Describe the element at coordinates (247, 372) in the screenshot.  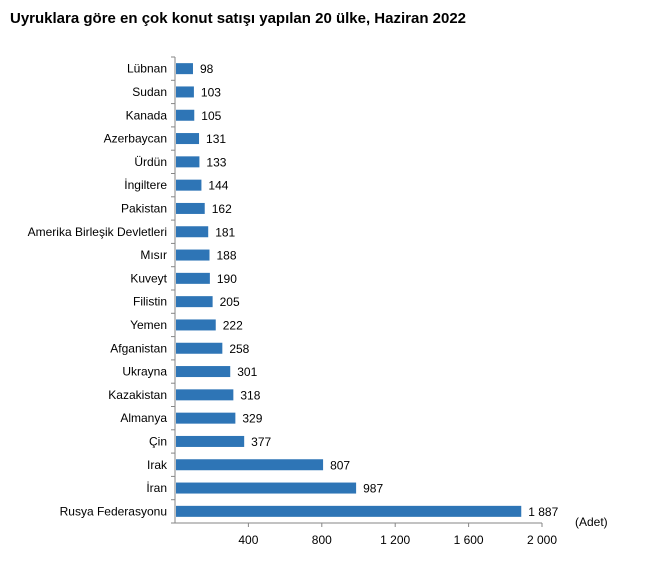
I see `value-label: 301` at that location.